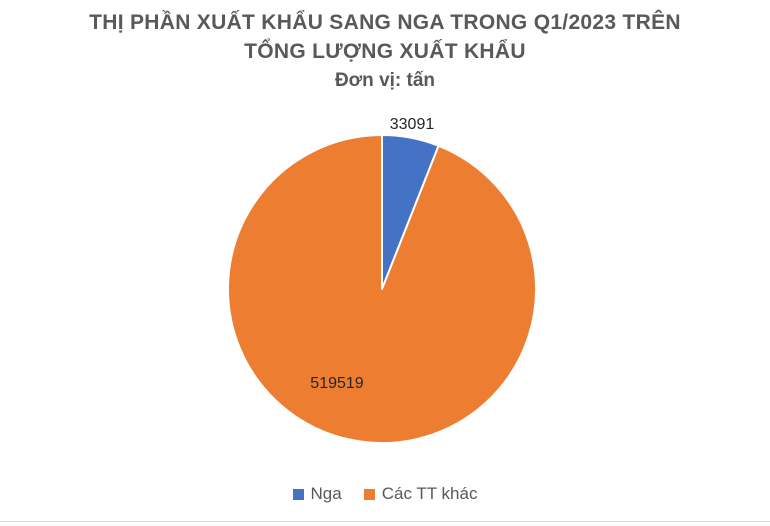 The width and height of the screenshot is (770, 526). What do you see at coordinates (385, 521) in the screenshot?
I see `bottom-divider` at bounding box center [385, 521].